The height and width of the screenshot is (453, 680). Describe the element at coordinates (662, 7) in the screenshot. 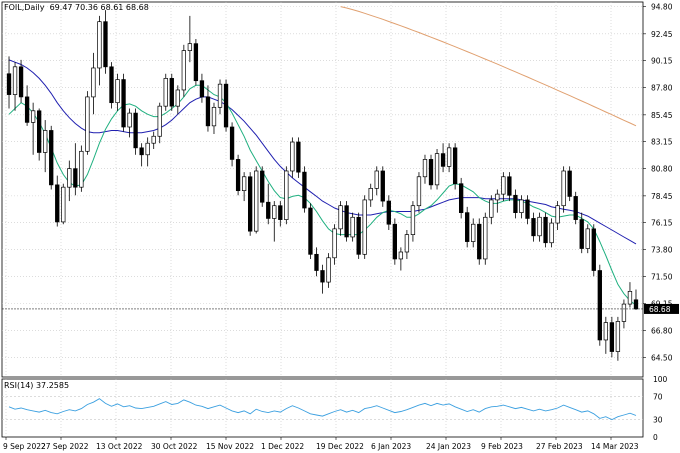

I see `y-tick-label: 94.80` at that location.